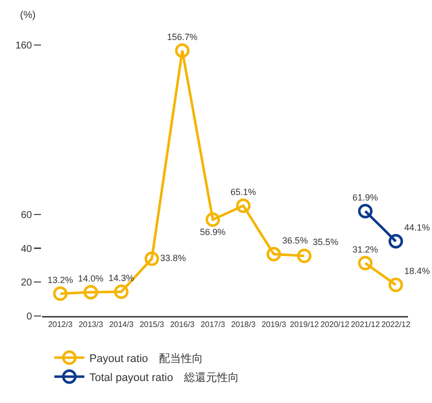  What do you see at coordinates (417, 271) in the screenshot?
I see `data-label: 18.4%` at bounding box center [417, 271].